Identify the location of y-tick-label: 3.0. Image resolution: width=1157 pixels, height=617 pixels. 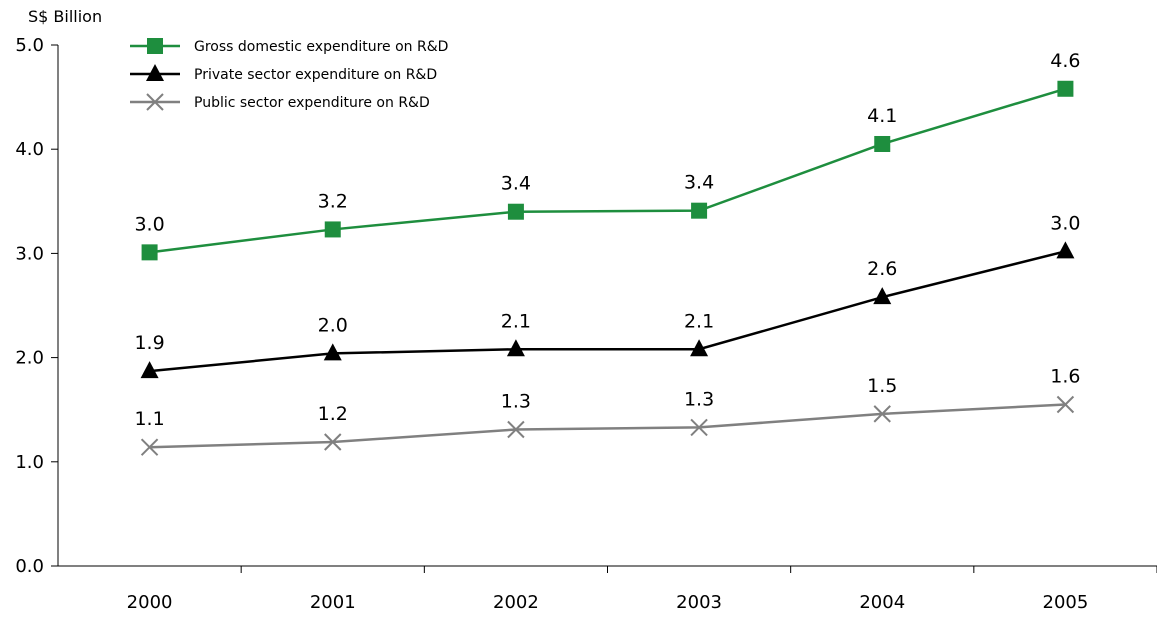
(29, 253).